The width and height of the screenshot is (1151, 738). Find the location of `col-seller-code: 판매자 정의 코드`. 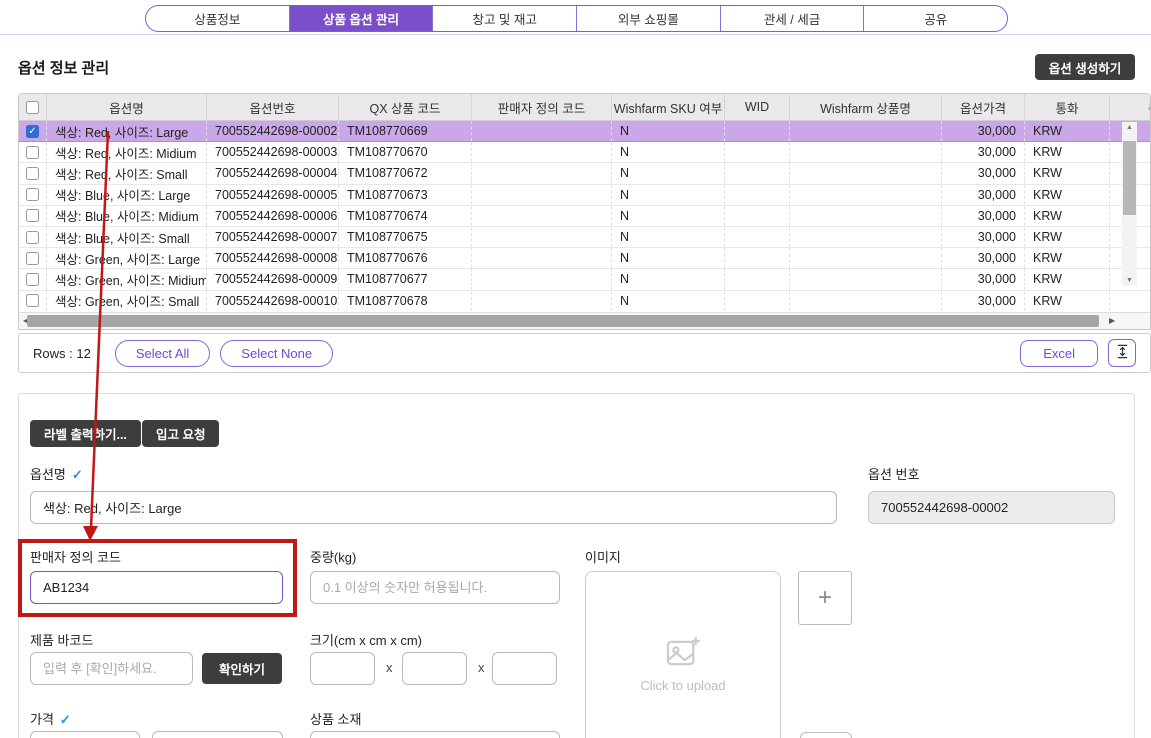

col-seller-code: 판매자 정의 코드 is located at coordinates (541, 107).